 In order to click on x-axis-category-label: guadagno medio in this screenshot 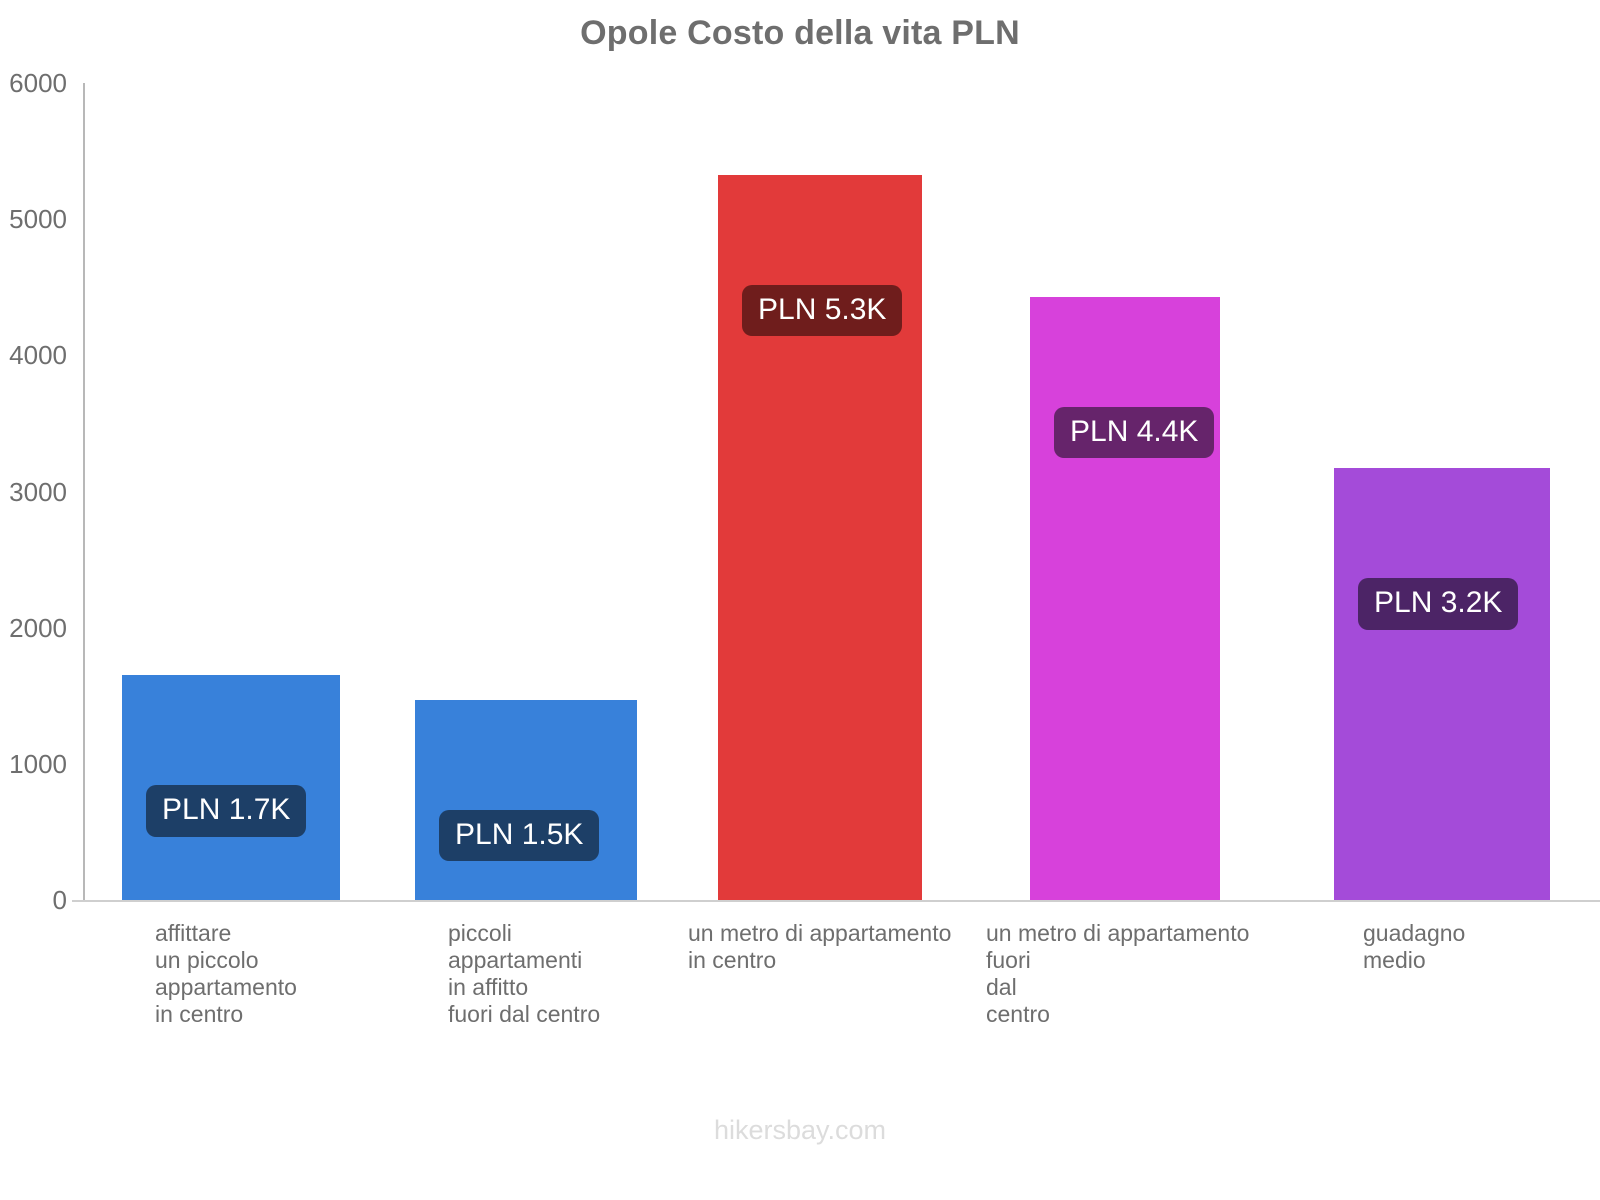, I will do `click(1414, 946)`.